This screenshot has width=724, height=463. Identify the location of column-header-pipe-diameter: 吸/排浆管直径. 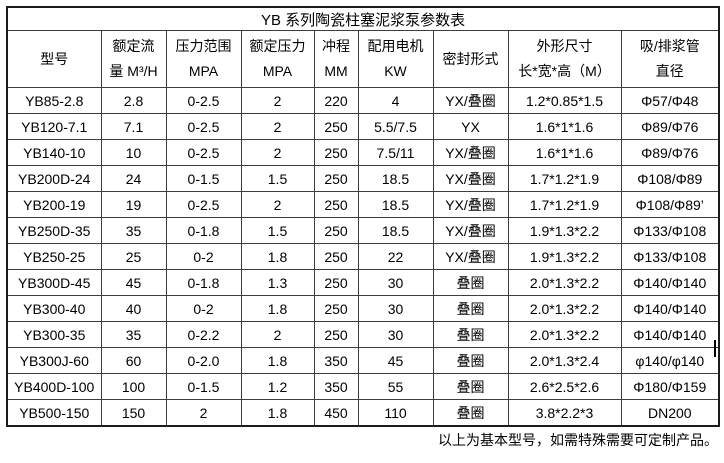
(670, 59).